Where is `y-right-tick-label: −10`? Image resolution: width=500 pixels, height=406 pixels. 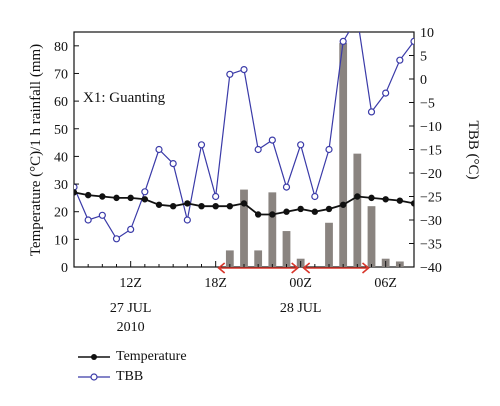 y-right-tick-label: −10 is located at coordinates (431, 127).